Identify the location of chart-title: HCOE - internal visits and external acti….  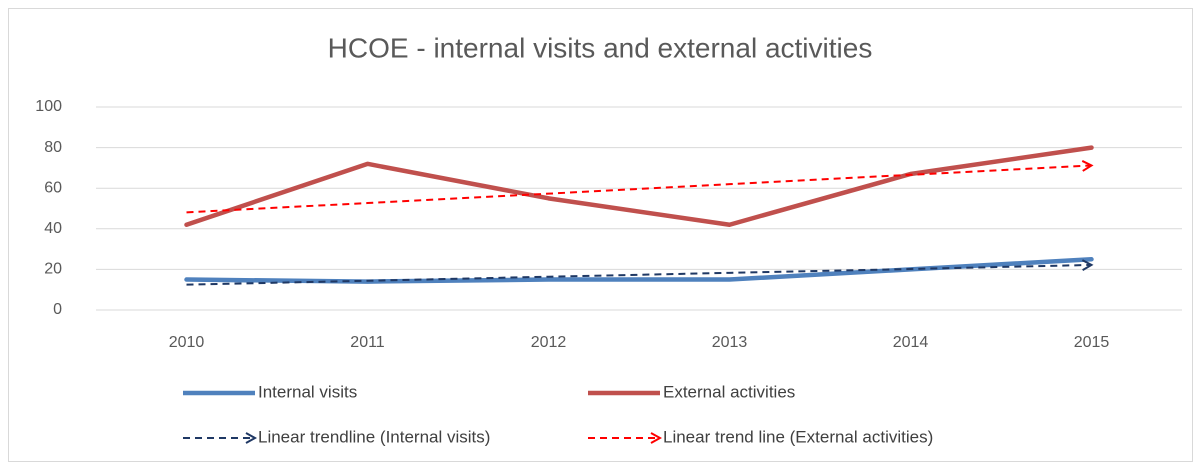
(600, 47).